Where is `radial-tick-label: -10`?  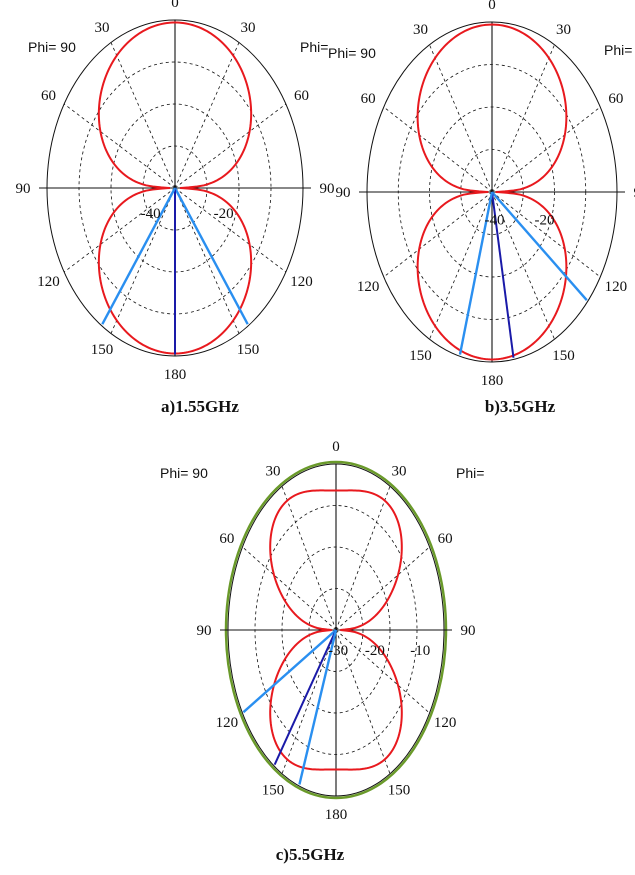 radial-tick-label: -10 is located at coordinates (420, 651).